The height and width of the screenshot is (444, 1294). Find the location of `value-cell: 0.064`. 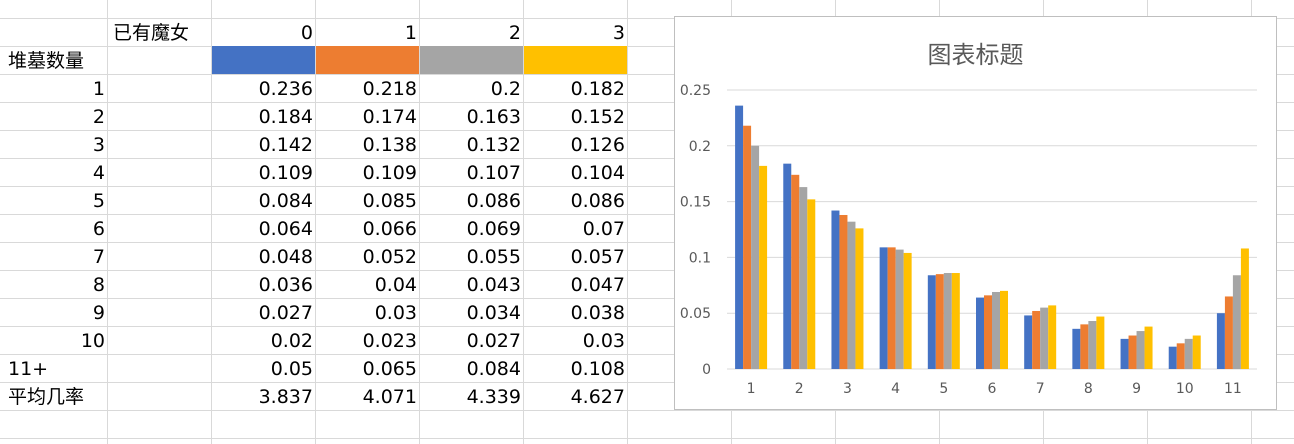

value-cell: 0.064 is located at coordinates (285, 229).